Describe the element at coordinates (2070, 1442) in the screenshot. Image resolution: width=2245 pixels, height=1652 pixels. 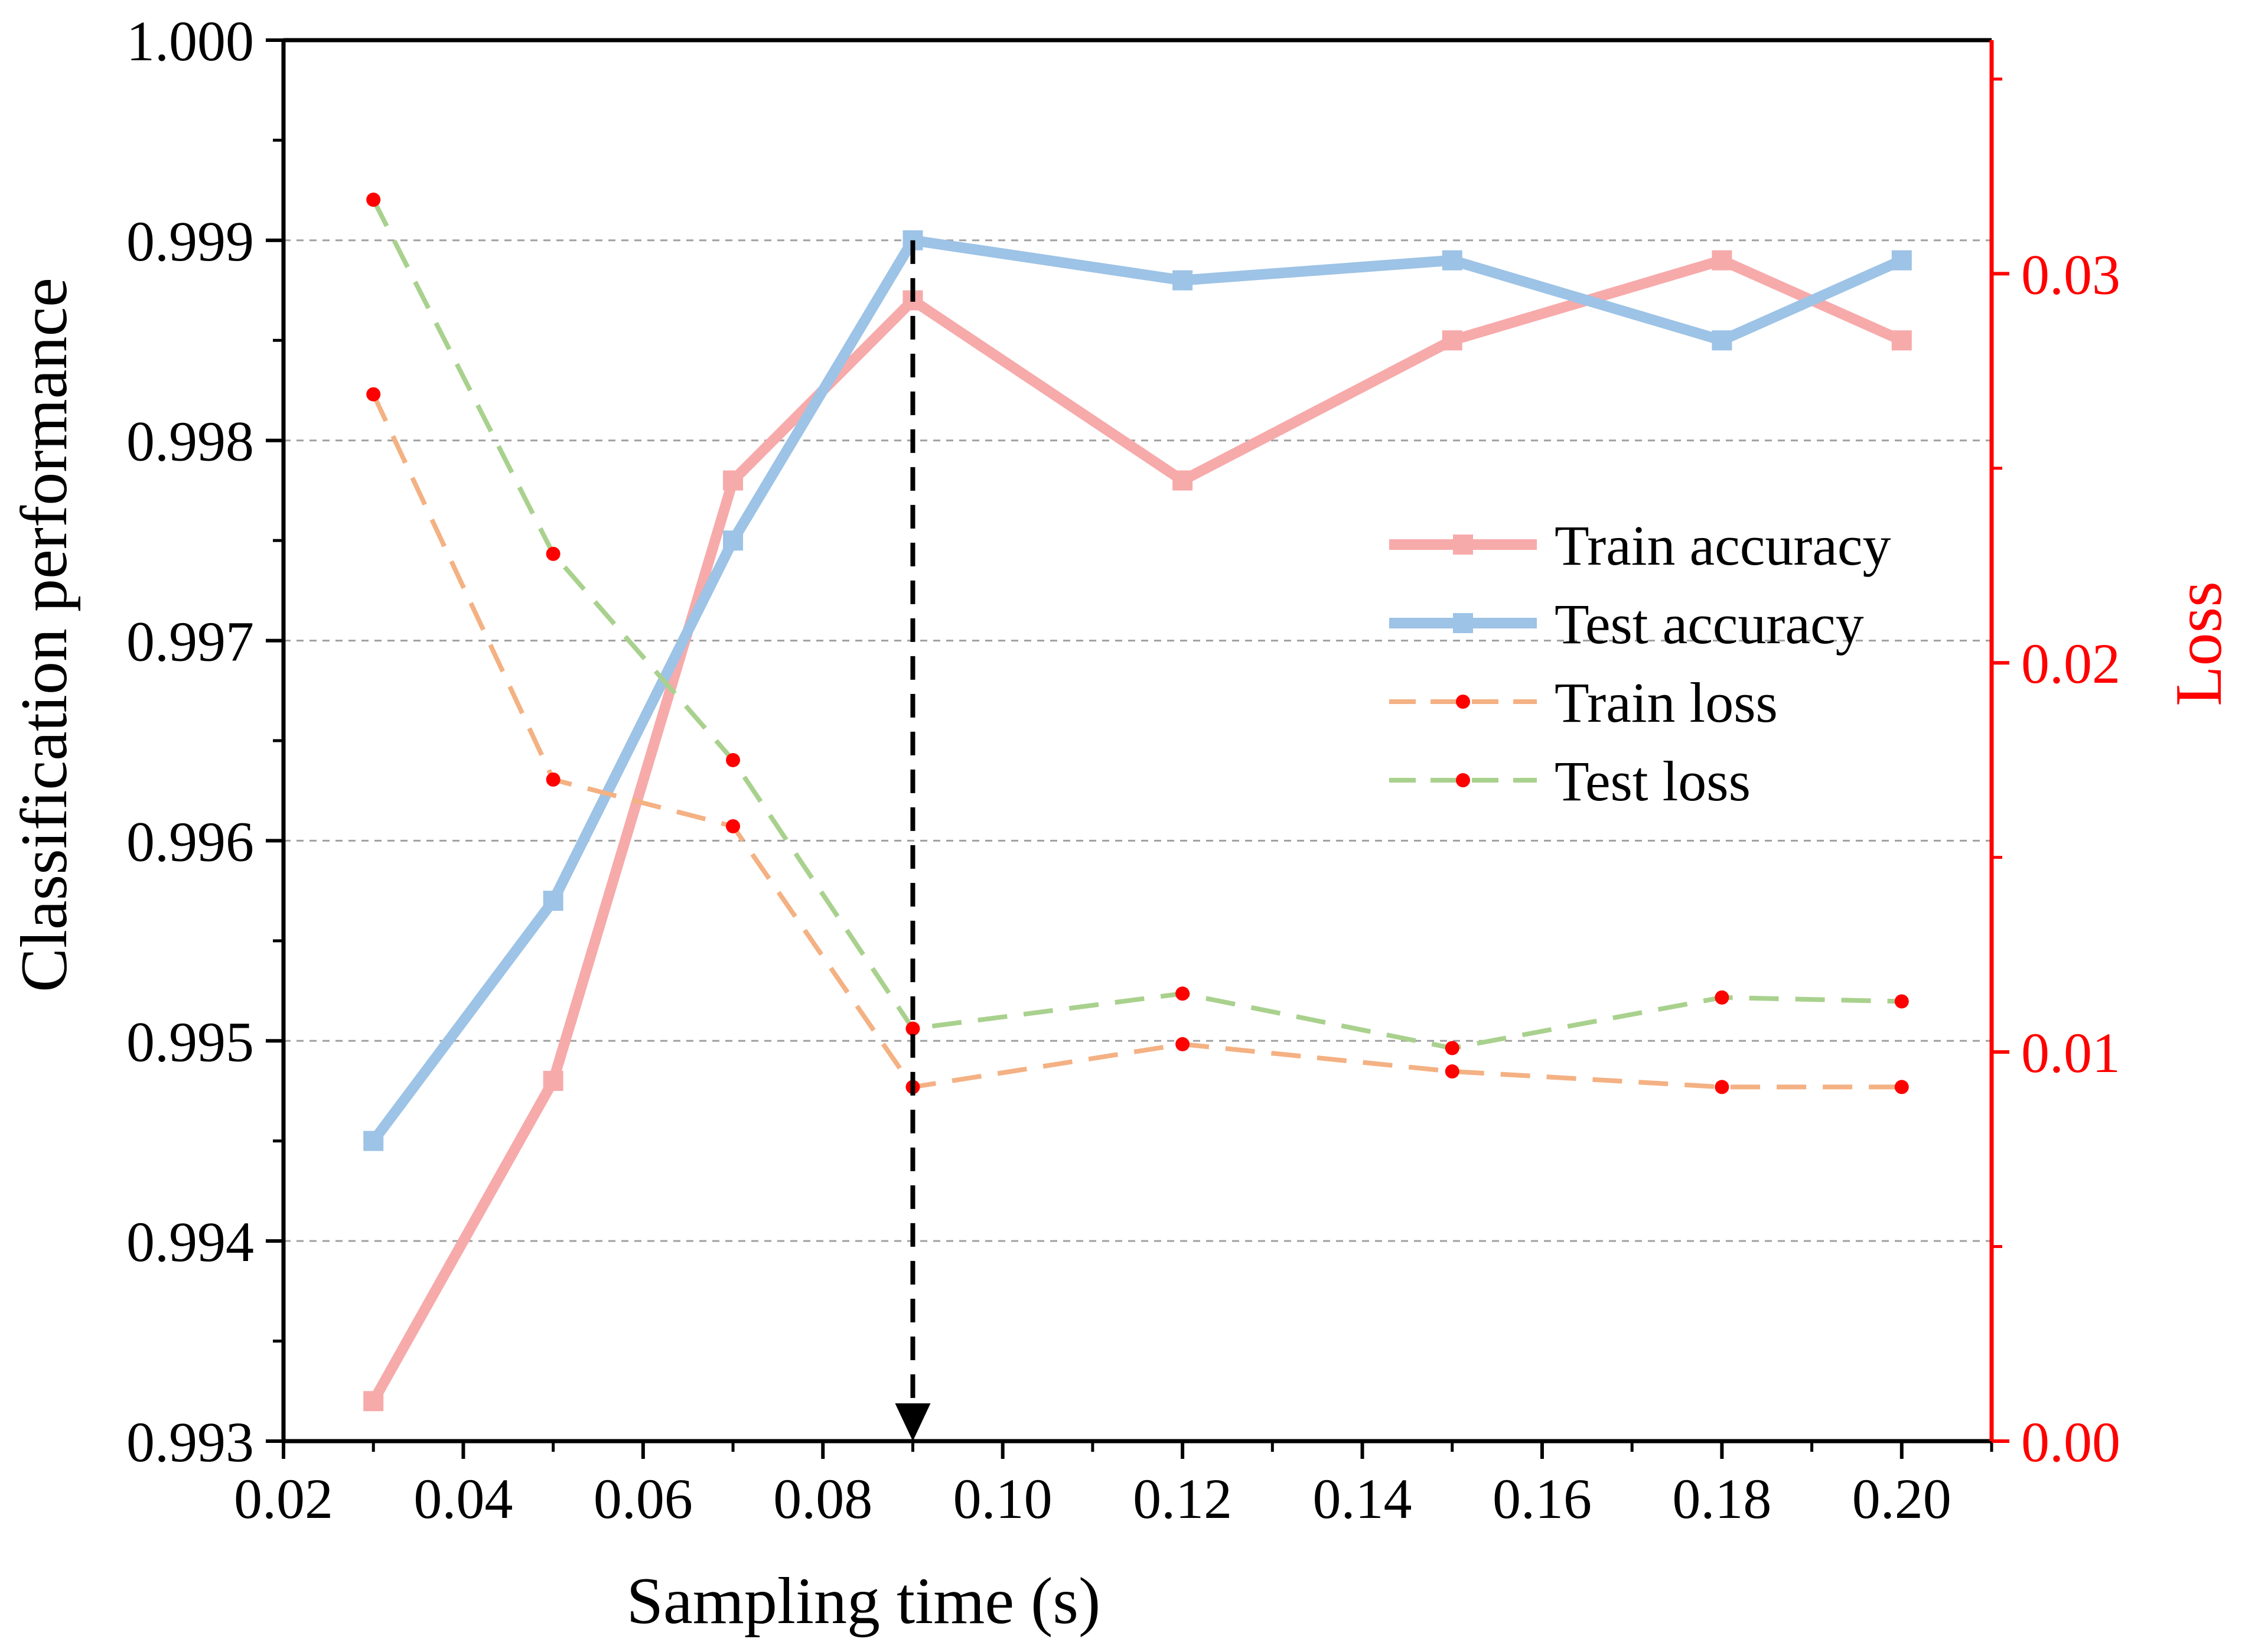
I see `y-right-tick-label: 0.00` at that location.